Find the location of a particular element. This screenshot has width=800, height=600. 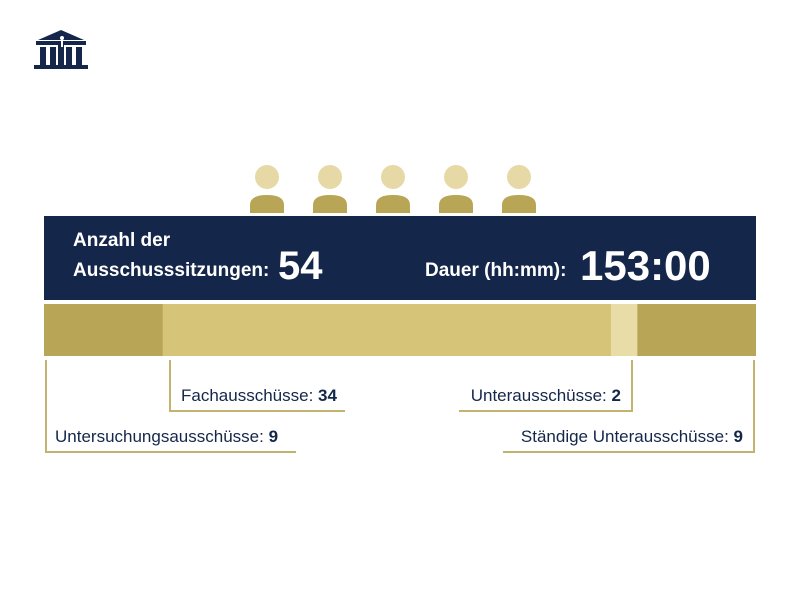

sessions-label-line2: Ausschusssitzungen: is located at coordinates (171, 270).